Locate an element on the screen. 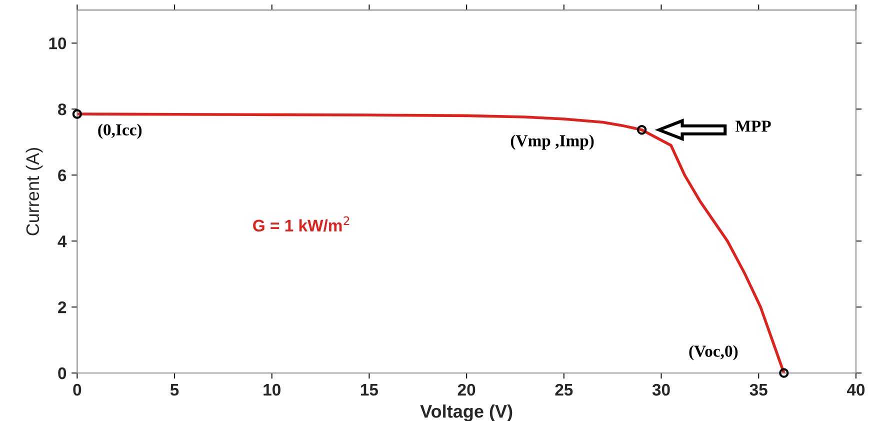 The width and height of the screenshot is (877, 421). x-tick-label: 25 is located at coordinates (564, 390).